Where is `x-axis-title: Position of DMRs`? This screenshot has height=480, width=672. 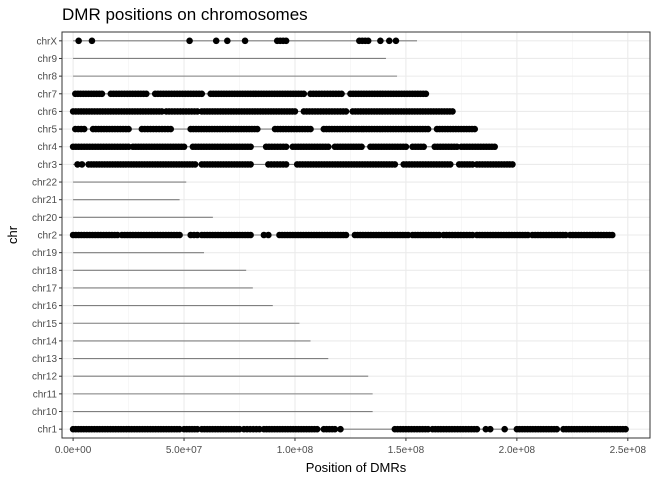 x-axis-title: Position of DMRs is located at coordinates (356, 467).